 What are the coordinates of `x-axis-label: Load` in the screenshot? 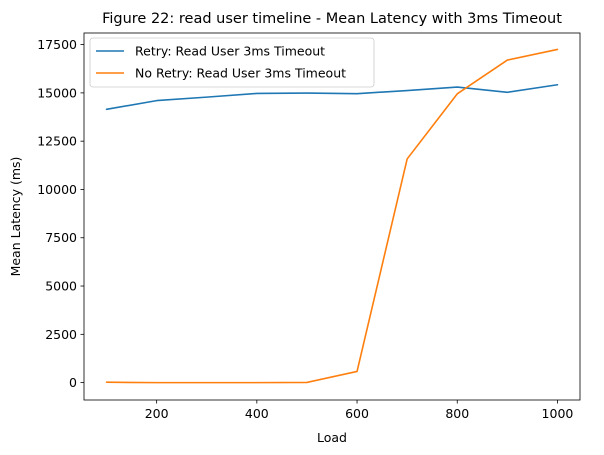 It's located at (332, 437).